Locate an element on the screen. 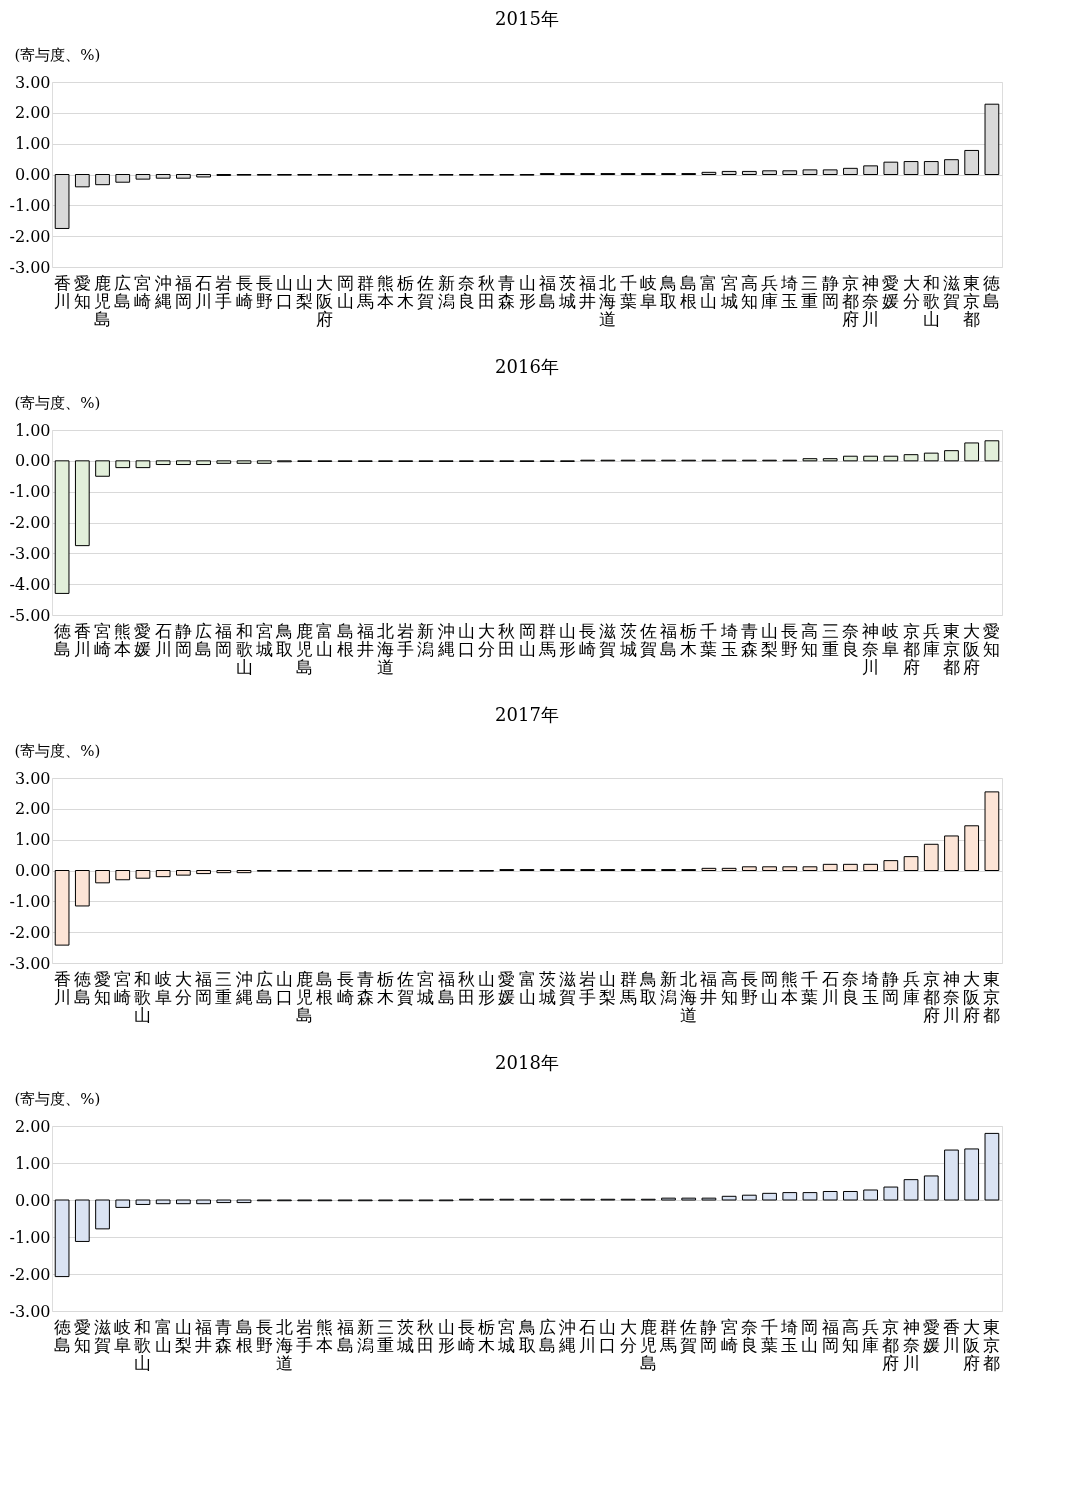  x-tick-label: 山梨 is located at coordinates (183, 1335).